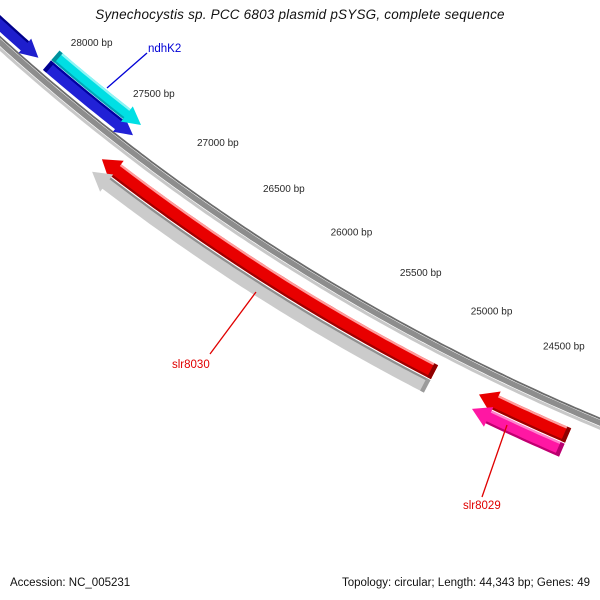 Image resolution: width=600 pixels, height=600 pixels. What do you see at coordinates (92, 43) in the screenshot?
I see `bp-label-28000: 28000 bp` at bounding box center [92, 43].